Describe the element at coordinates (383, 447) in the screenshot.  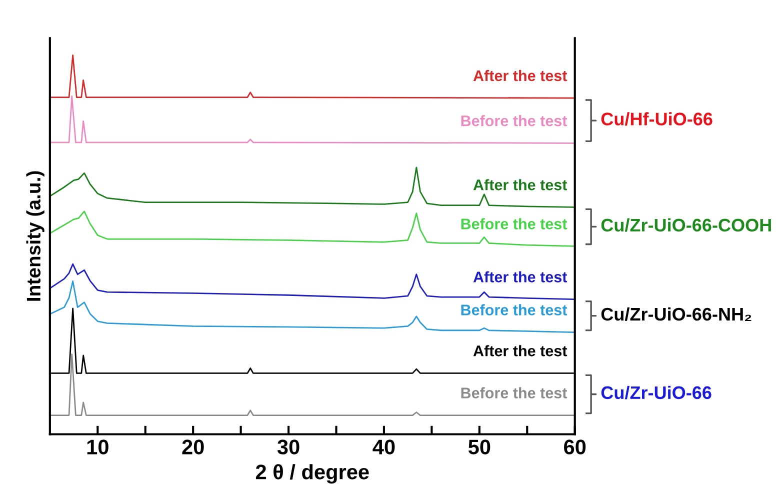
I see `x-tick-label: 40` at that location.